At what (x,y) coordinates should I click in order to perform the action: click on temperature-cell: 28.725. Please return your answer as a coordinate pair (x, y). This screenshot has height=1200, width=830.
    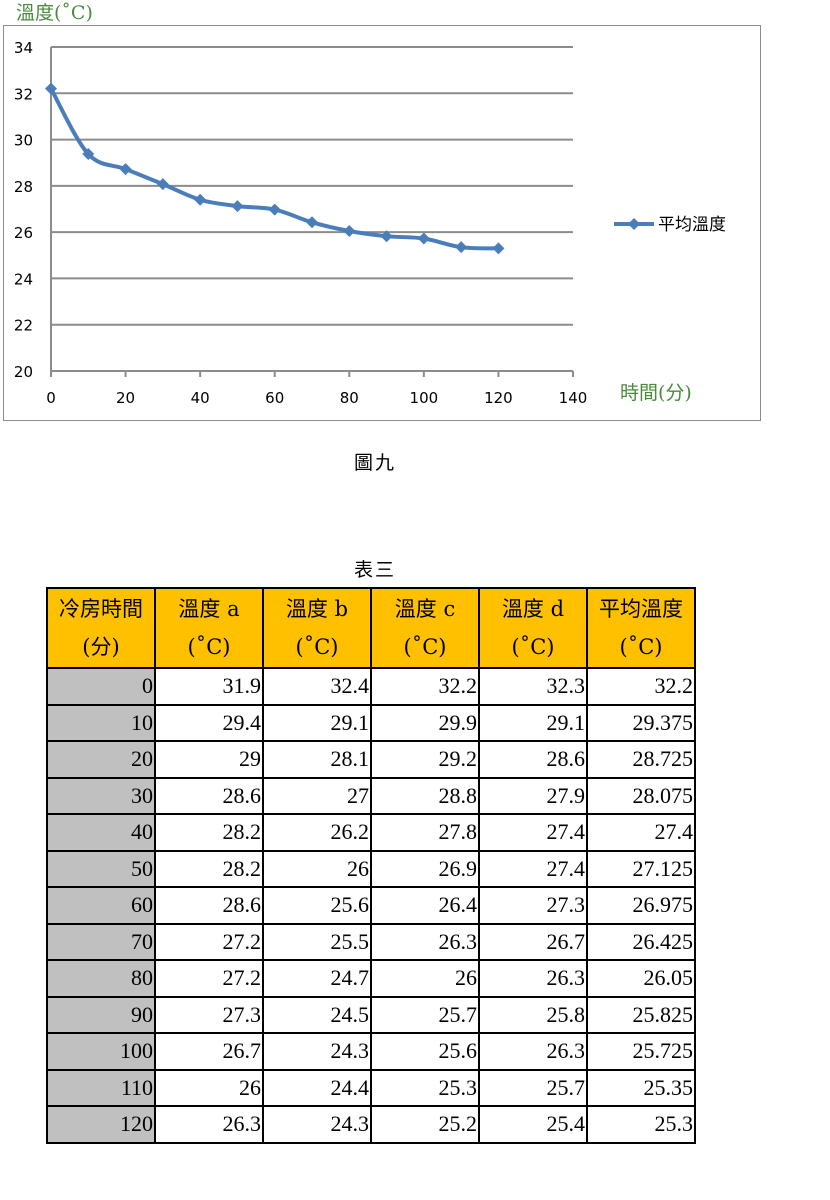
    Looking at the image, I should click on (641, 759).